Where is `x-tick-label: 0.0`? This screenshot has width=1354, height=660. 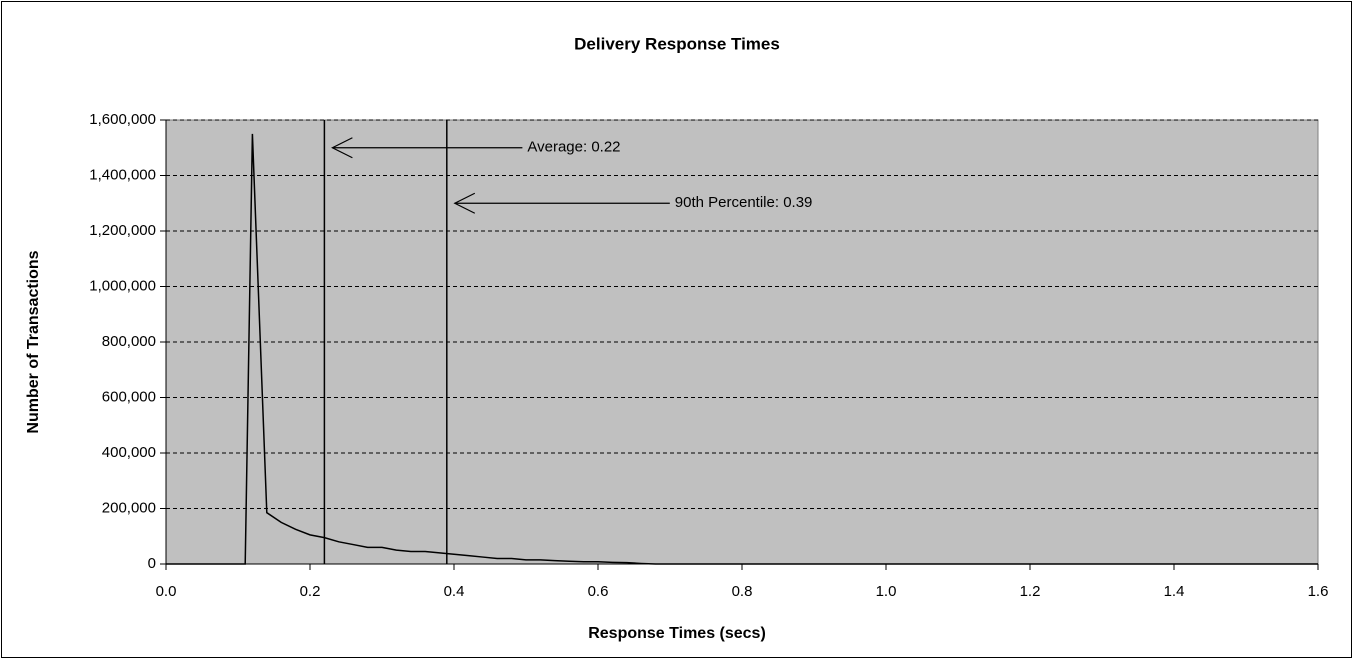 x-tick-label: 0.0 is located at coordinates (166, 591).